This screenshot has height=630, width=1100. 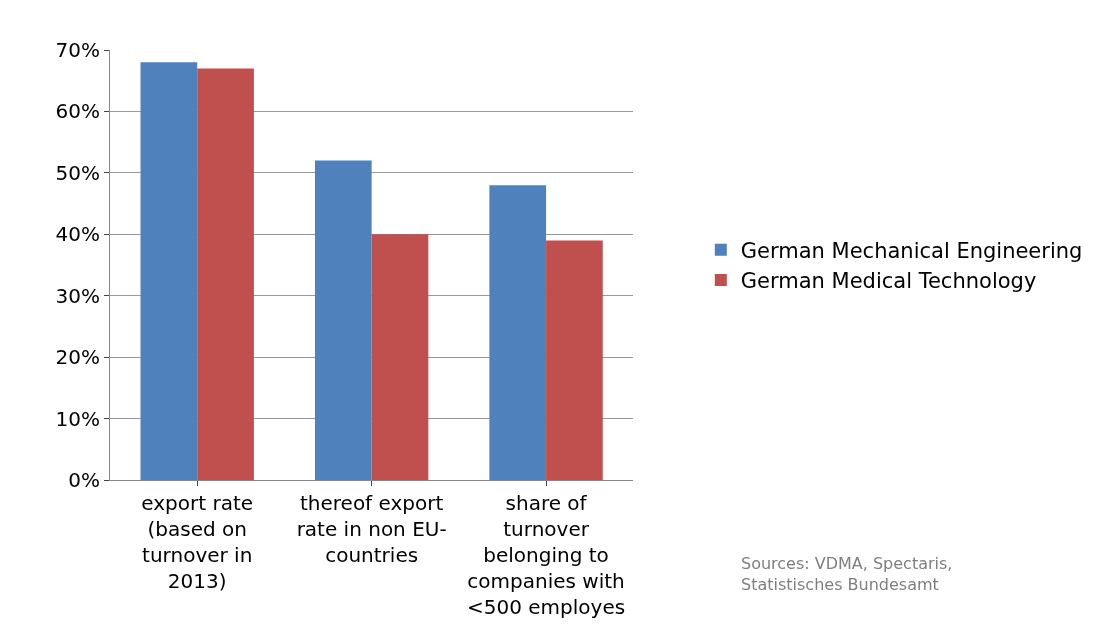 What do you see at coordinates (77, 172) in the screenshot?
I see `y-tick-label: 50%` at bounding box center [77, 172].